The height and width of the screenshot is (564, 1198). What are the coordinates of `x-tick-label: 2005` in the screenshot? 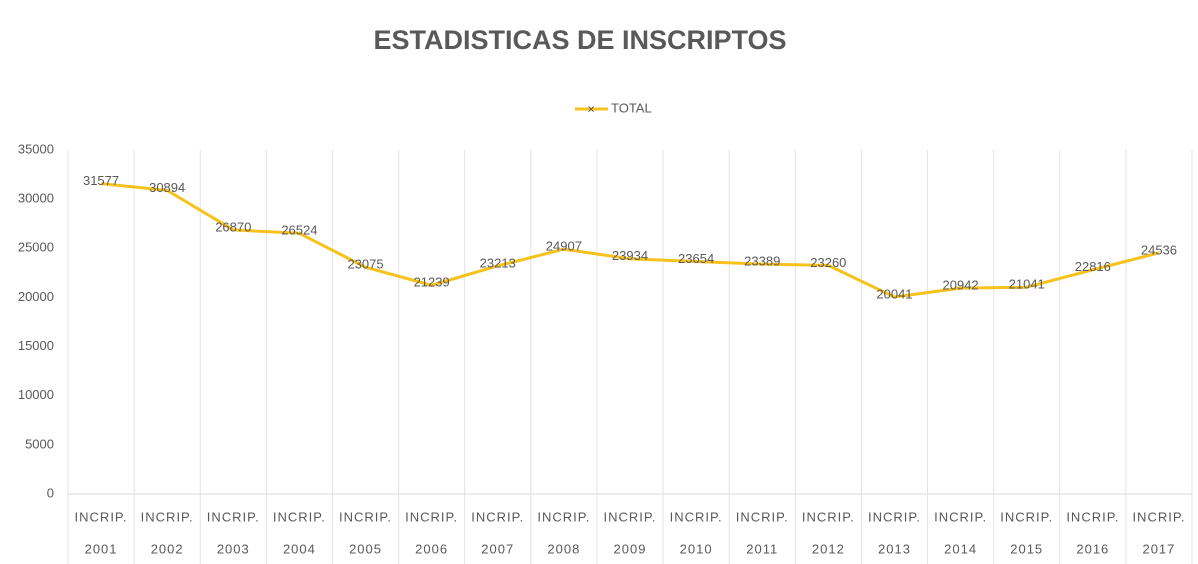 It's located at (365, 548).